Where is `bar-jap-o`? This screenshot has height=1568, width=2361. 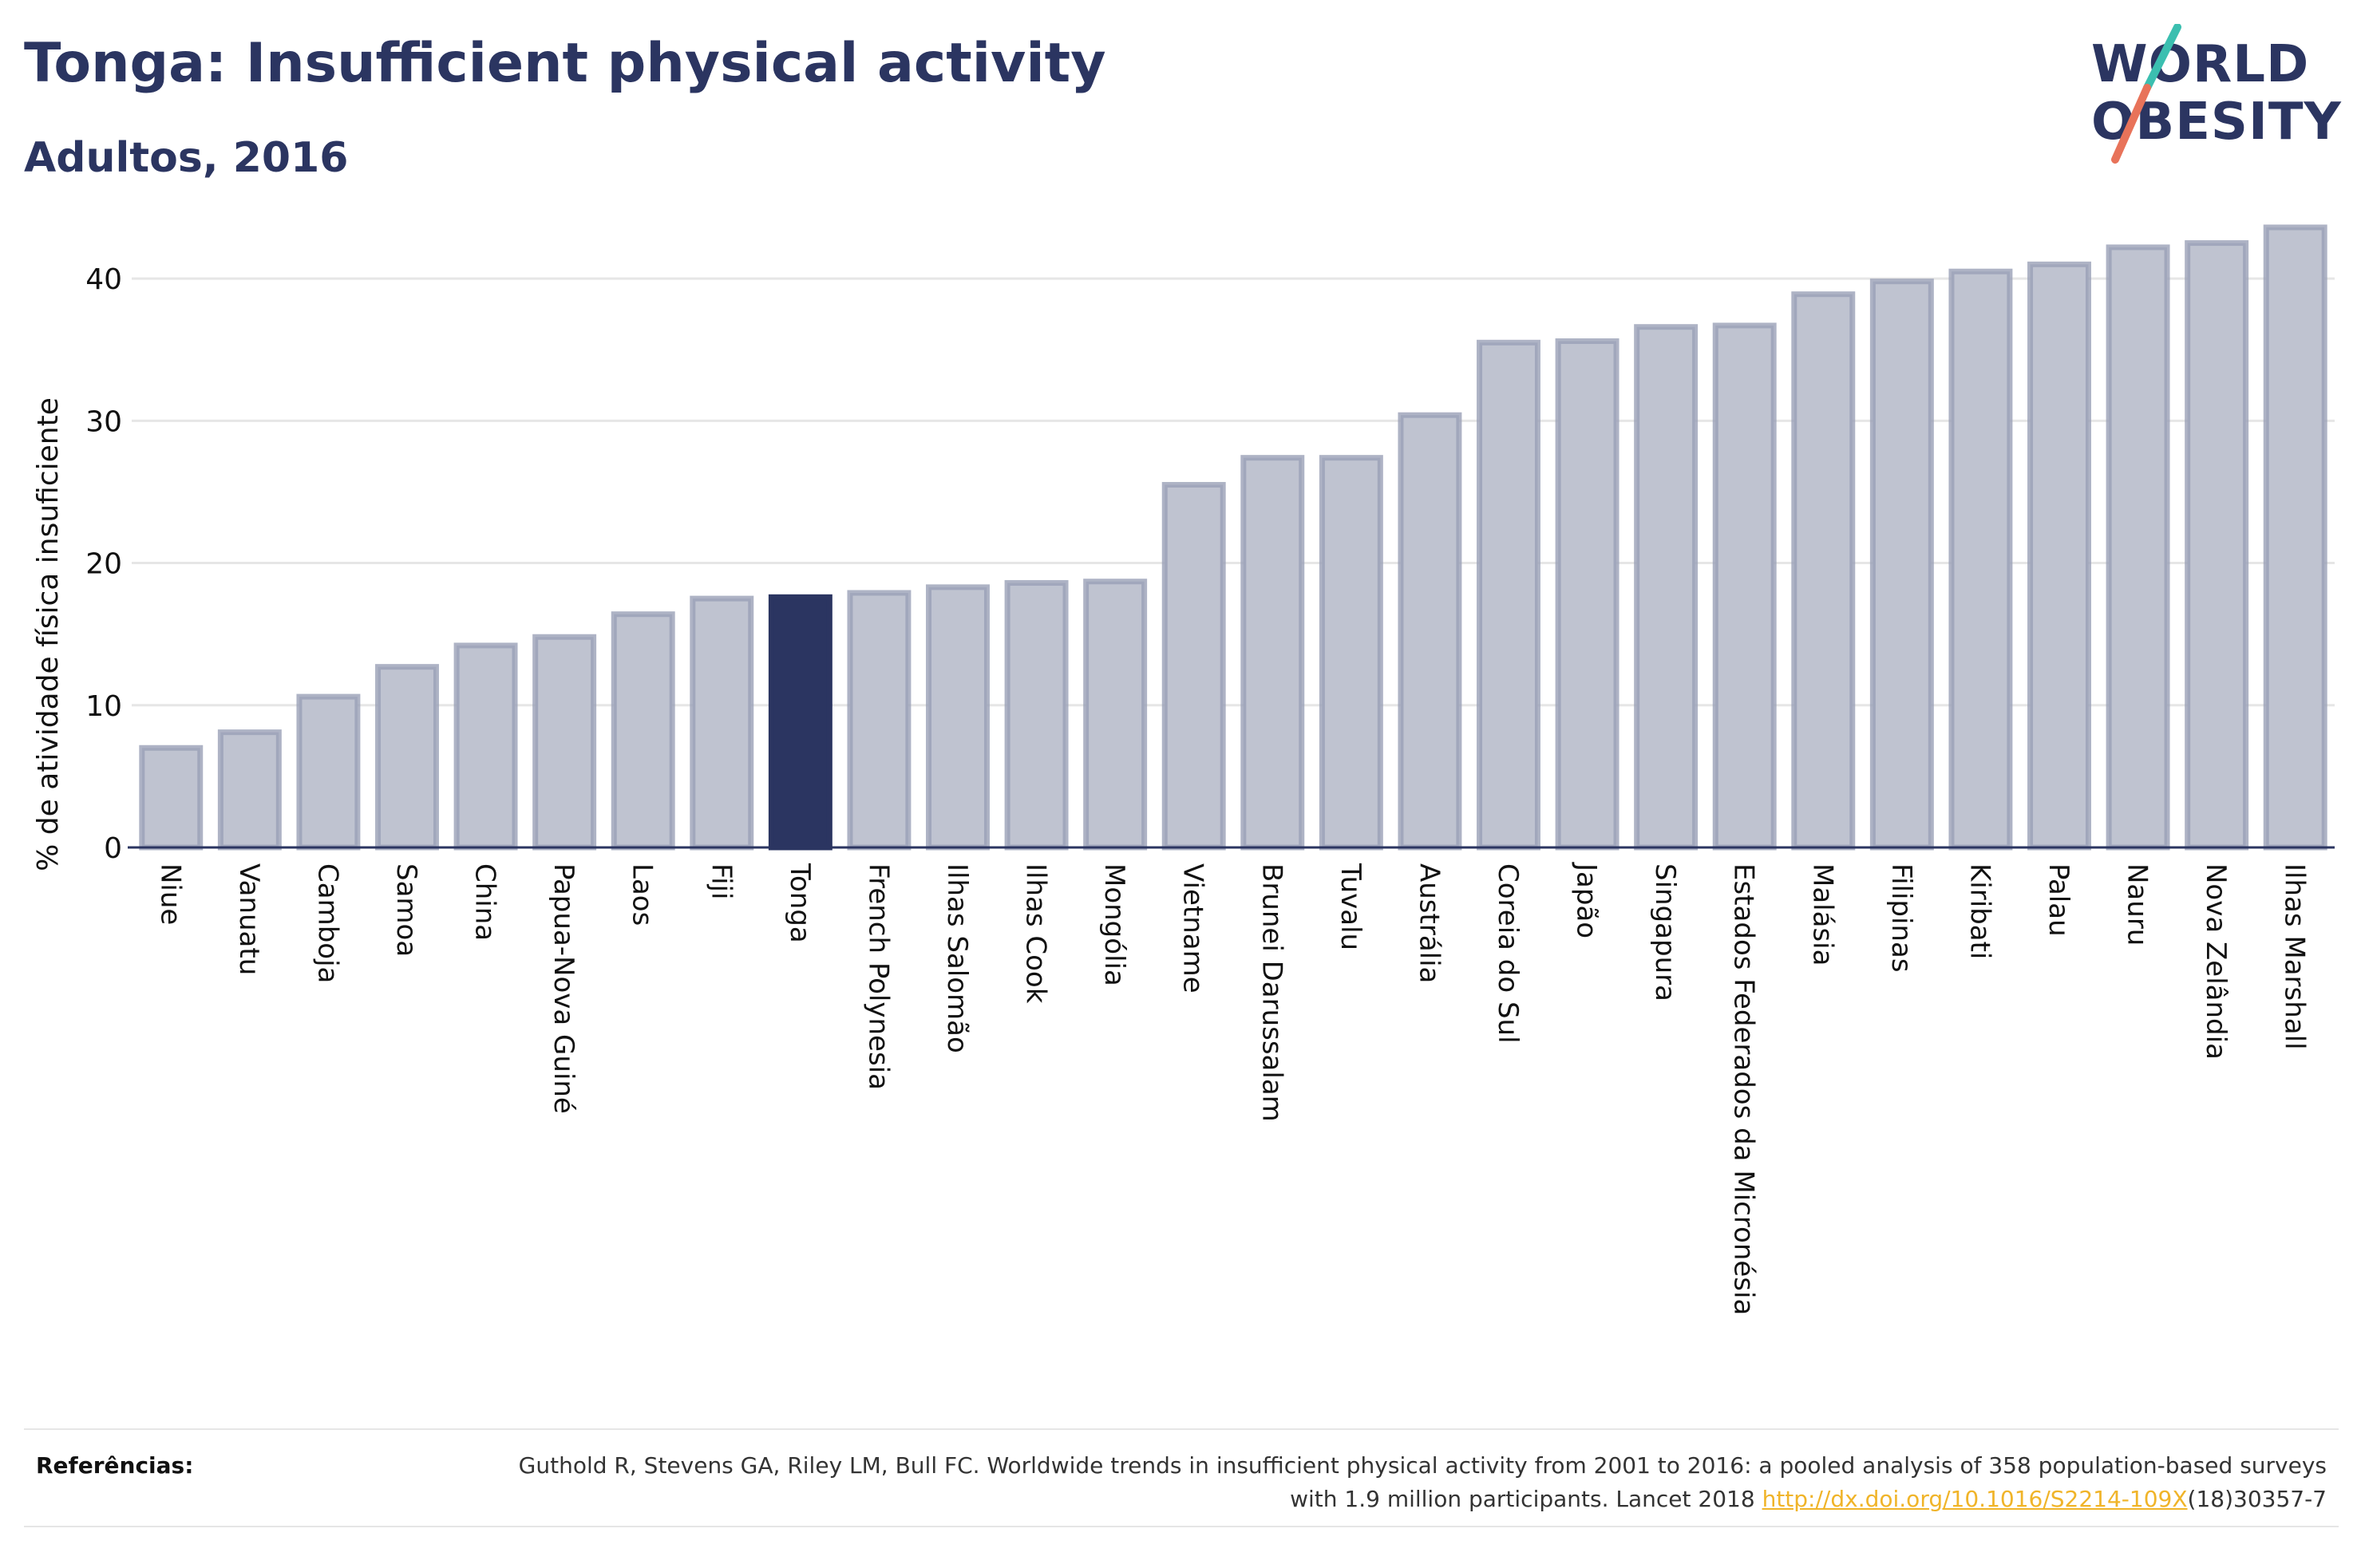
bar-jap-o is located at coordinates (1587, 594).